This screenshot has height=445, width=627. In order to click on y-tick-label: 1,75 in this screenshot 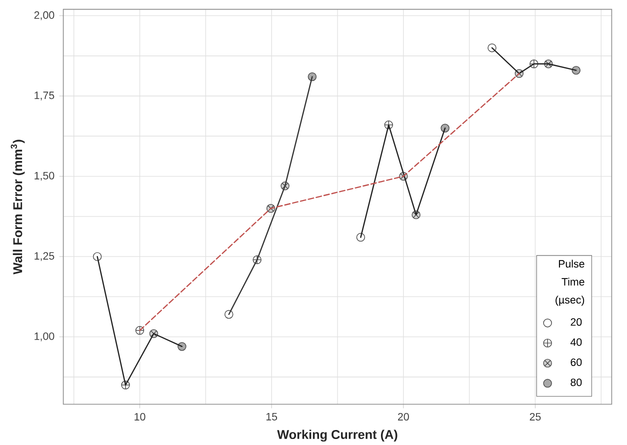, I will do `click(44, 96)`.